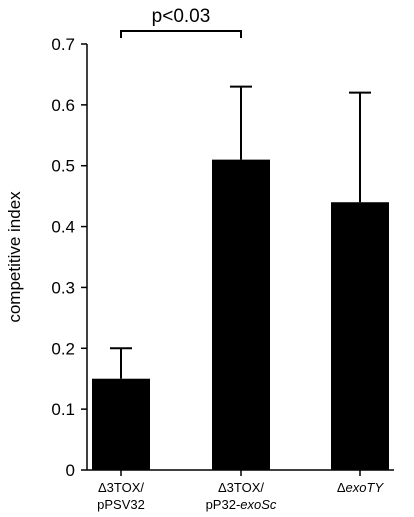  Describe the element at coordinates (181, 34) in the screenshot. I see `significance-bracket` at that location.